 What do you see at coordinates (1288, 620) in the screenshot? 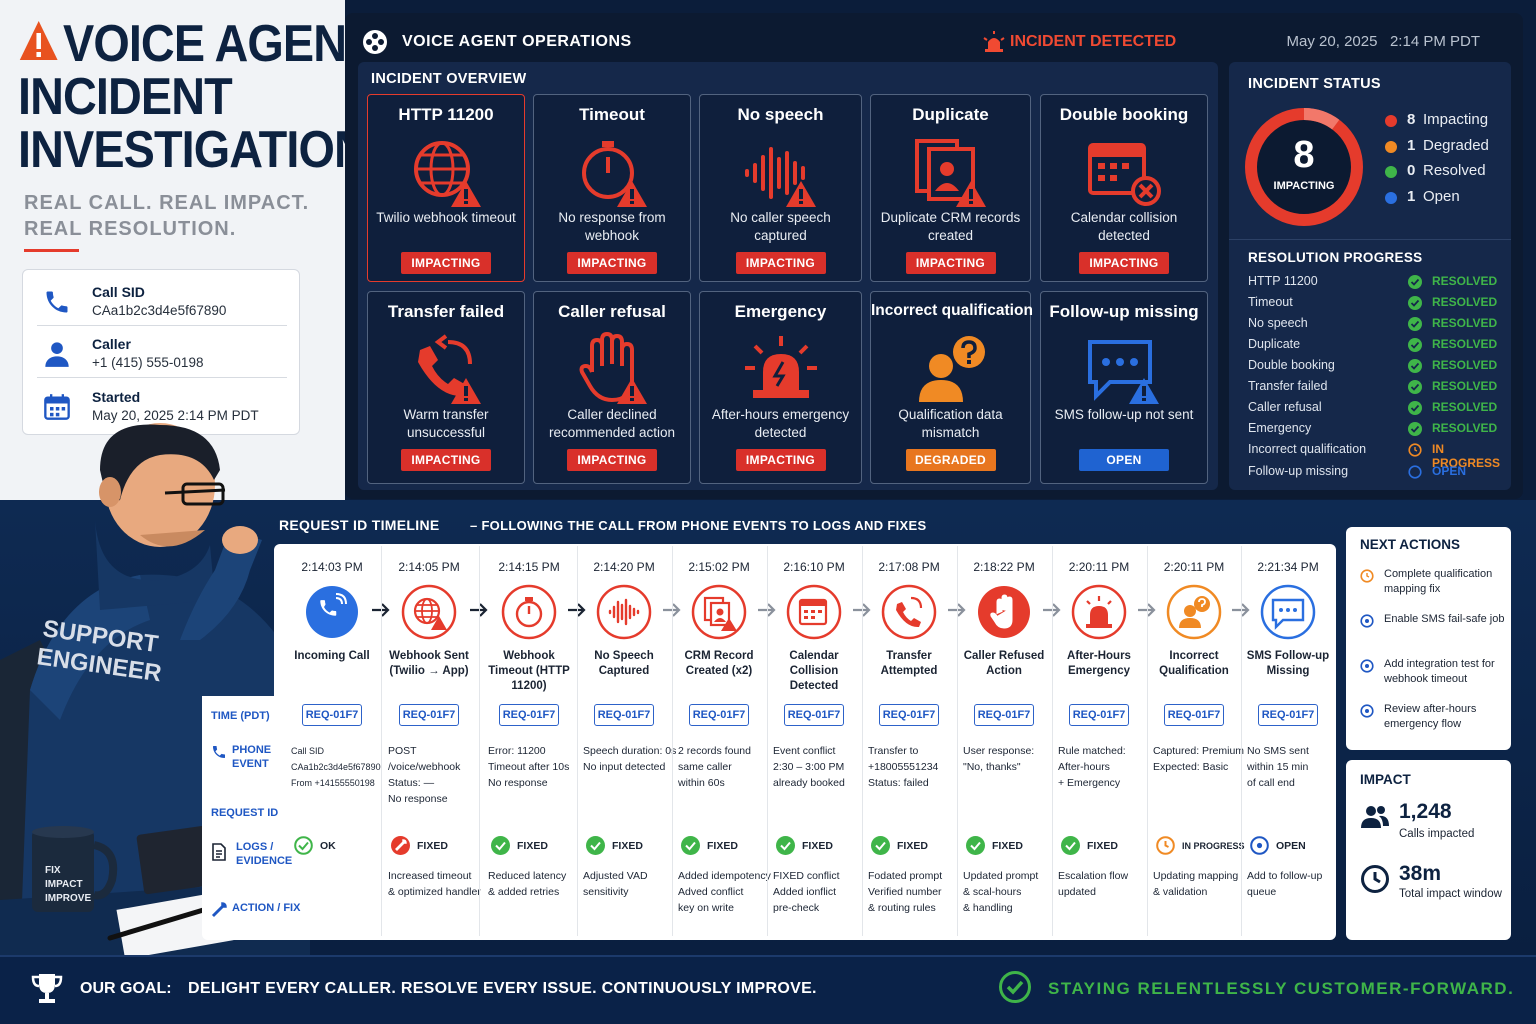
I see `timeline-step: 2:21:34 PM SMS Follow-up Missing` at bounding box center [1288, 620].